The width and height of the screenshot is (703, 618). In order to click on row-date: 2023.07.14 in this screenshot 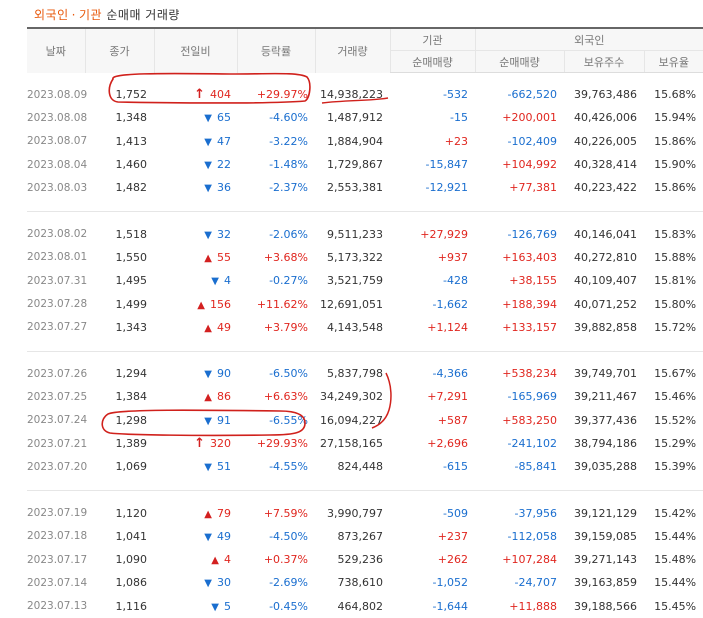, I will do `click(57, 582)`.